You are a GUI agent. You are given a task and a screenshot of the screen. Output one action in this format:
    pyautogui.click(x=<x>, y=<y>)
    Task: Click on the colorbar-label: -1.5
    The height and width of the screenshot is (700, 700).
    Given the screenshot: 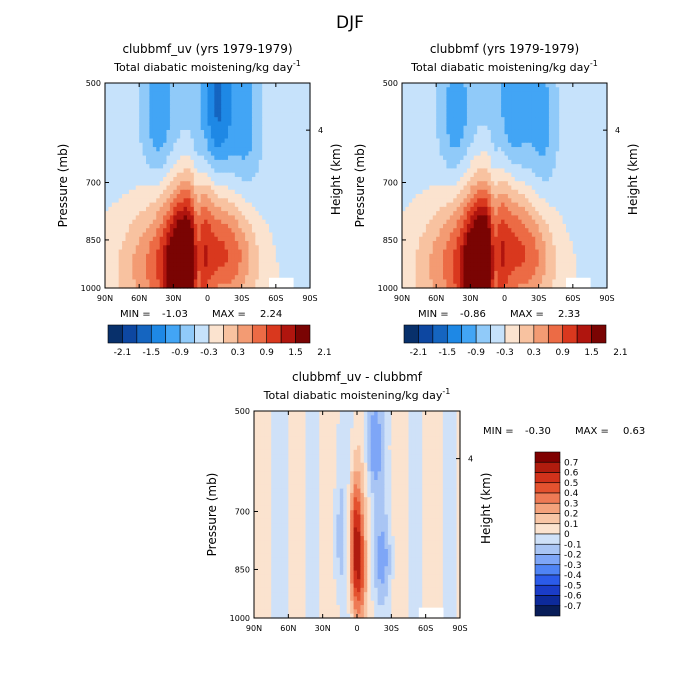 What is the action you would take?
    pyautogui.click(x=152, y=353)
    